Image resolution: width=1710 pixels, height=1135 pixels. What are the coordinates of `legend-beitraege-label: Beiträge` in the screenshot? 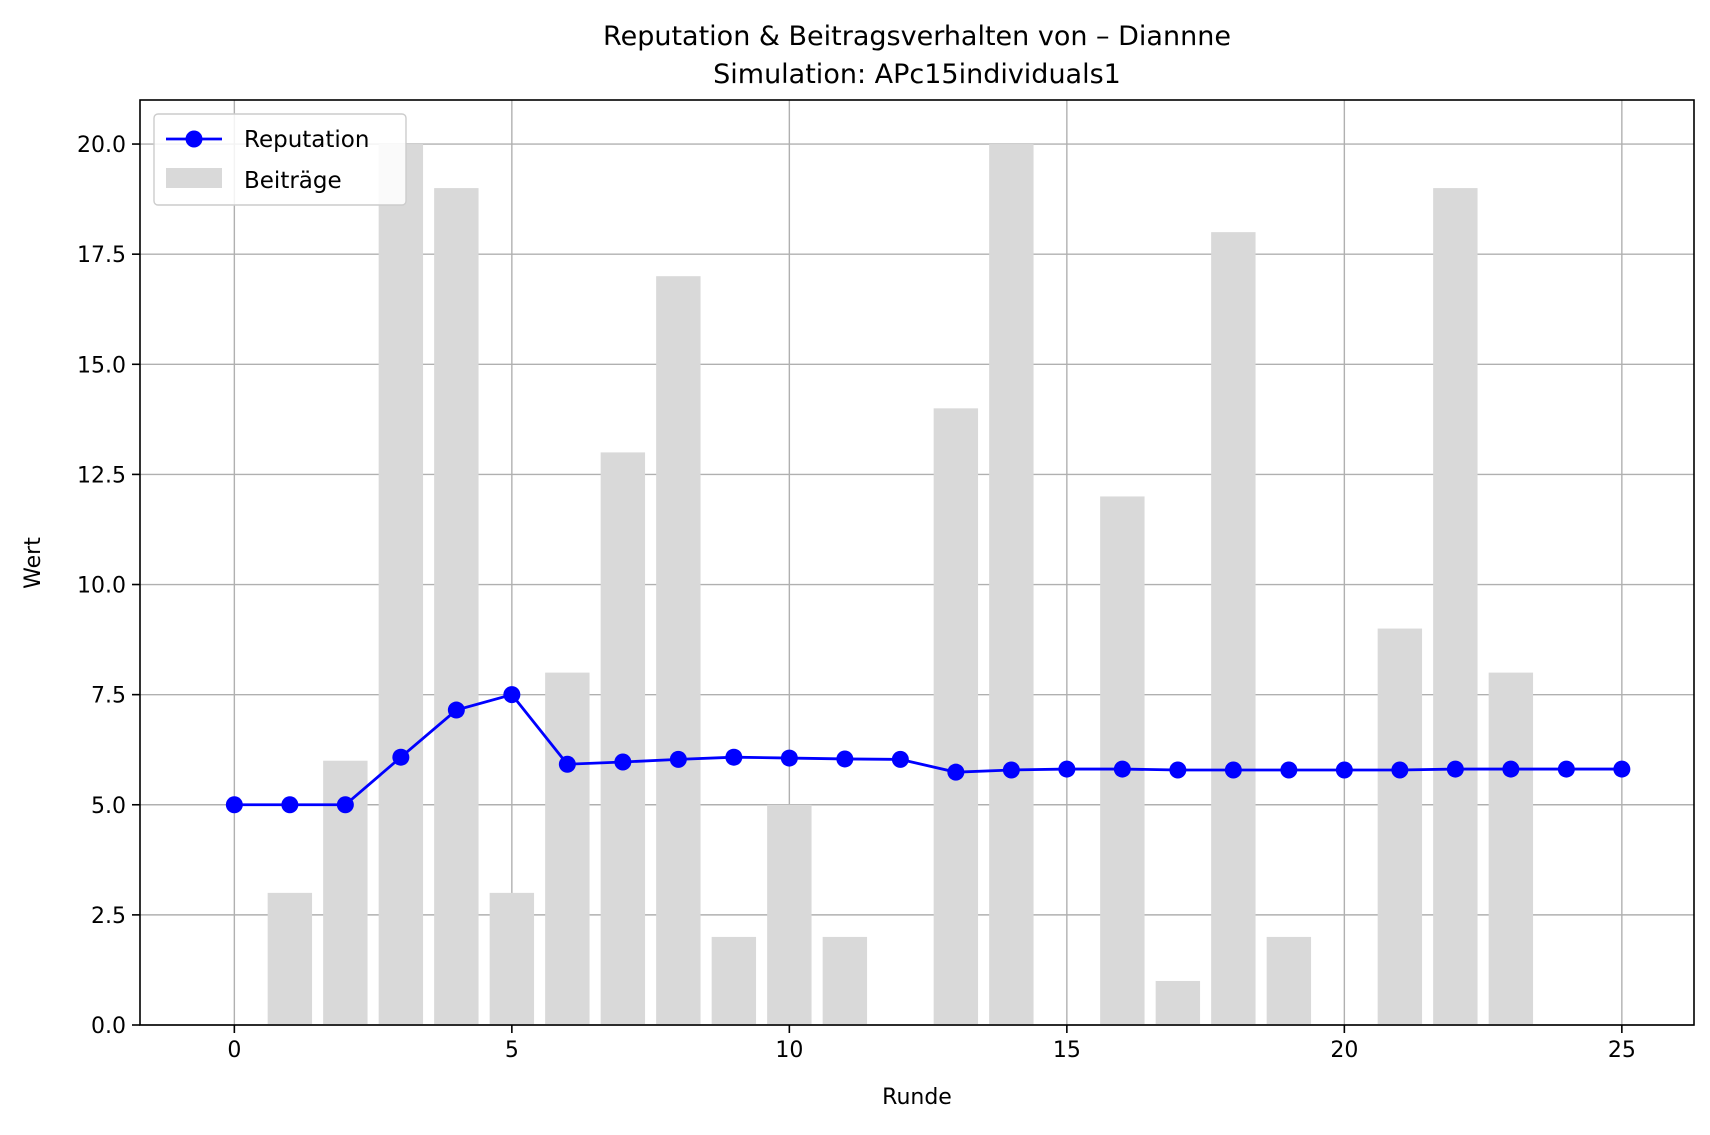 It's located at (293, 181).